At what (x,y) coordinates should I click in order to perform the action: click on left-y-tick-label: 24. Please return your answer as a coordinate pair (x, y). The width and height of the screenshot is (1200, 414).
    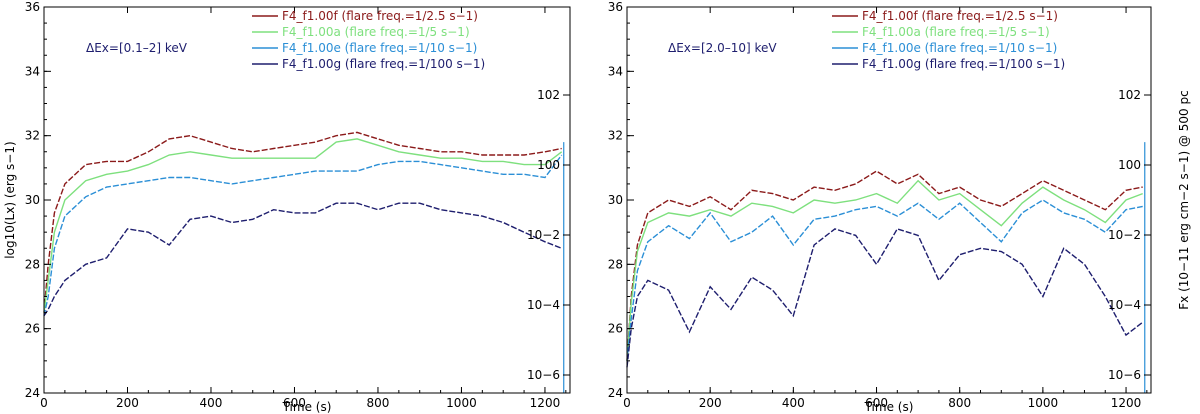
    Looking at the image, I should click on (32, 393).